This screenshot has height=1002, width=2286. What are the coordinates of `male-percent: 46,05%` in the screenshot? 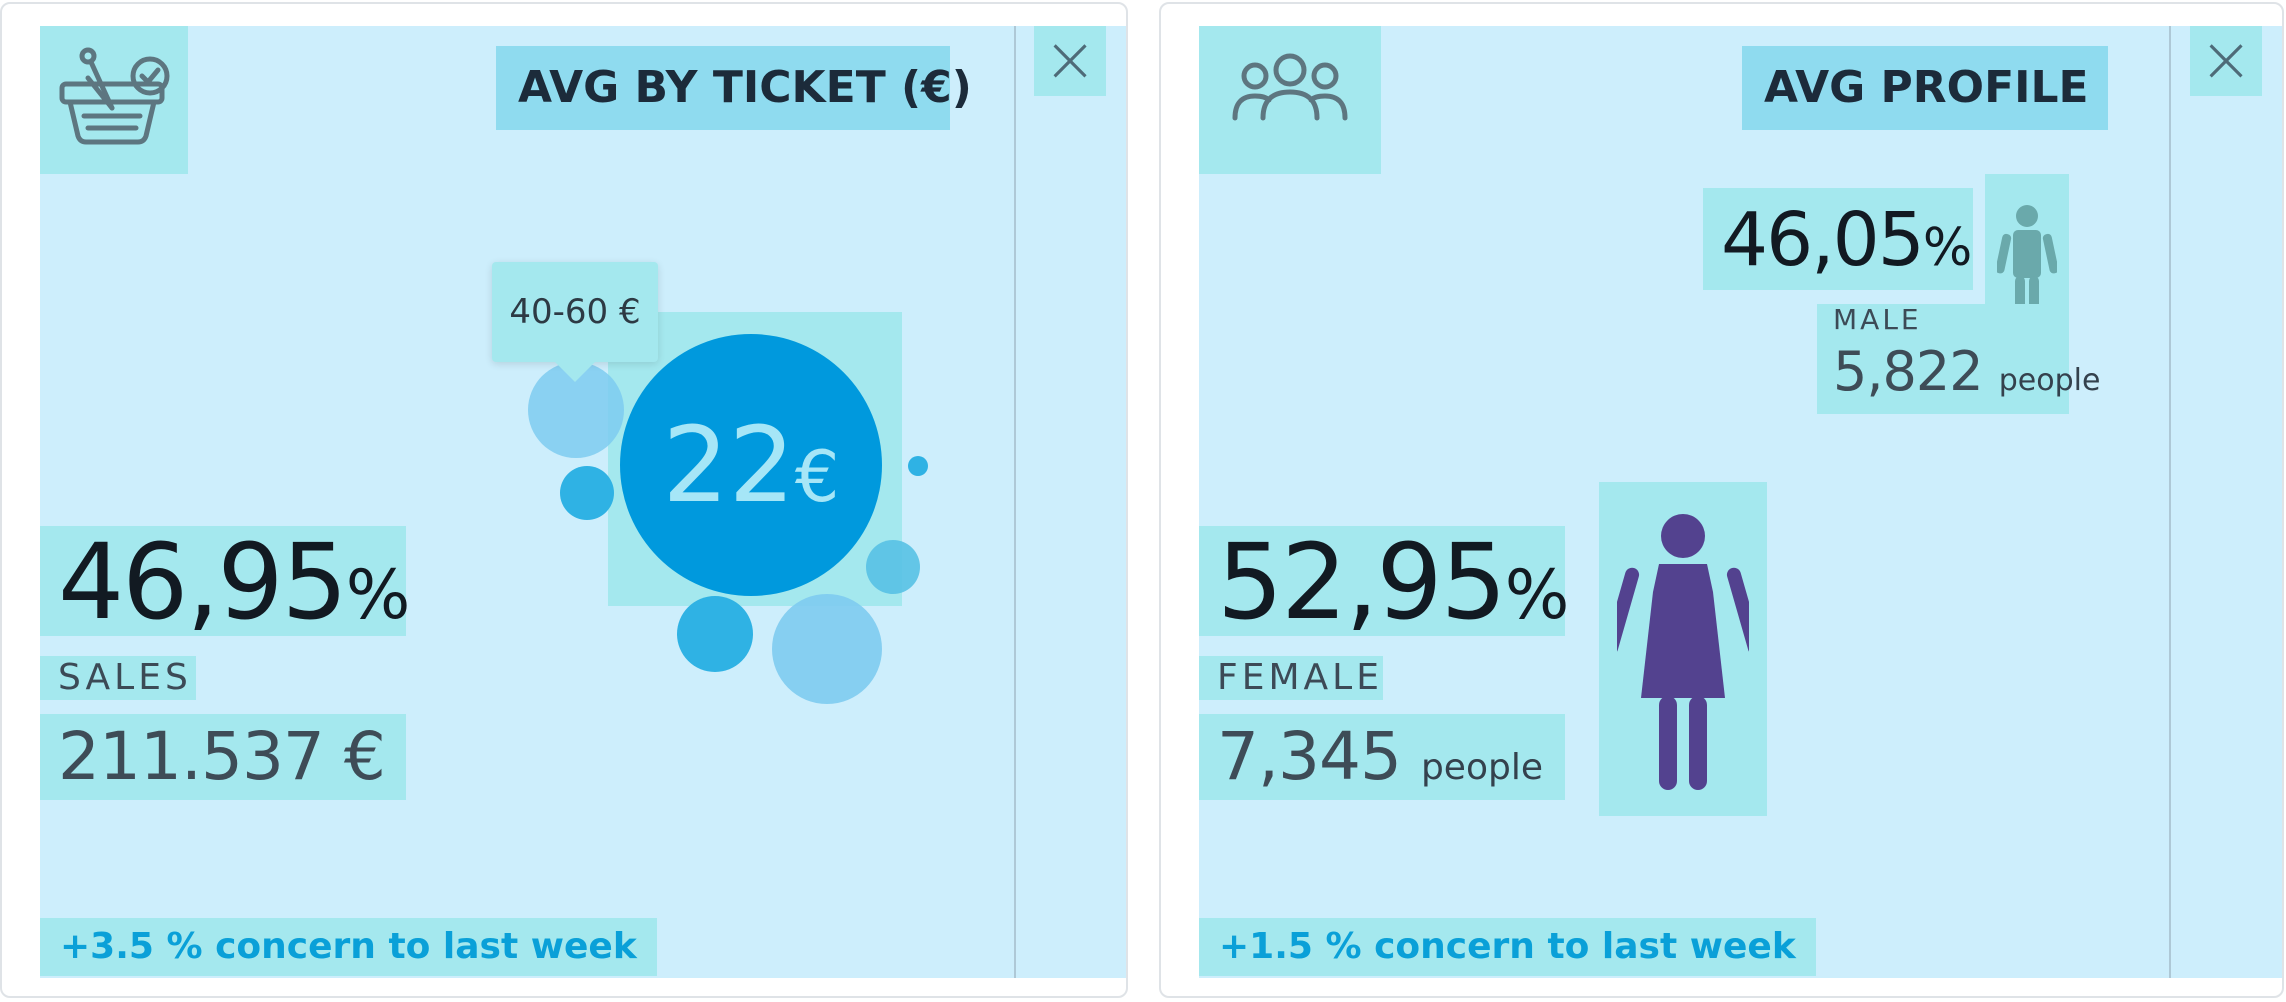 It's located at (1846, 244).